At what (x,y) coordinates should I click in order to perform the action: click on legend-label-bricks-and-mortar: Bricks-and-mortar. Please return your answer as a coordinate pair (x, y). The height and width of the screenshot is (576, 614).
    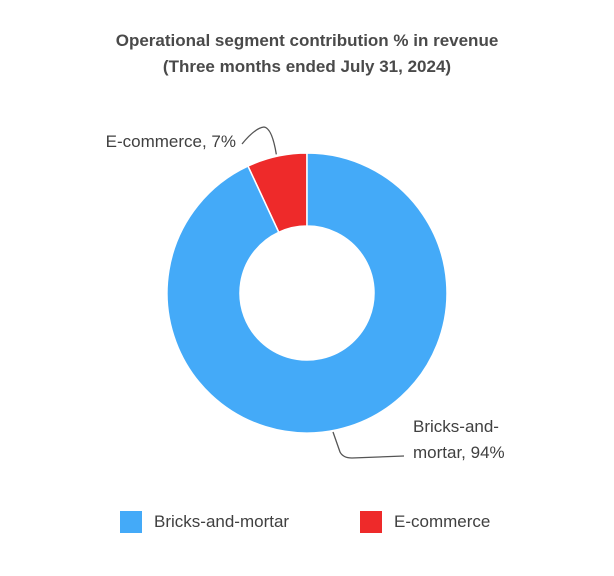
    Looking at the image, I should click on (222, 521).